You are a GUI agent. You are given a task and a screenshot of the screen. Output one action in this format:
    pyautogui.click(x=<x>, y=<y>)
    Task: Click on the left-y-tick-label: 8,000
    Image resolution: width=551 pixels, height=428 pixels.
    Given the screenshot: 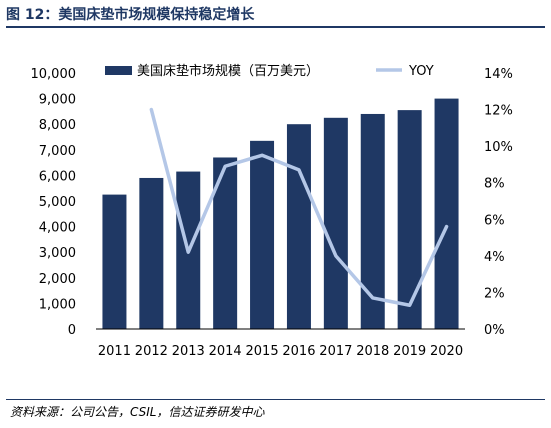 What is the action you would take?
    pyautogui.click(x=57, y=125)
    